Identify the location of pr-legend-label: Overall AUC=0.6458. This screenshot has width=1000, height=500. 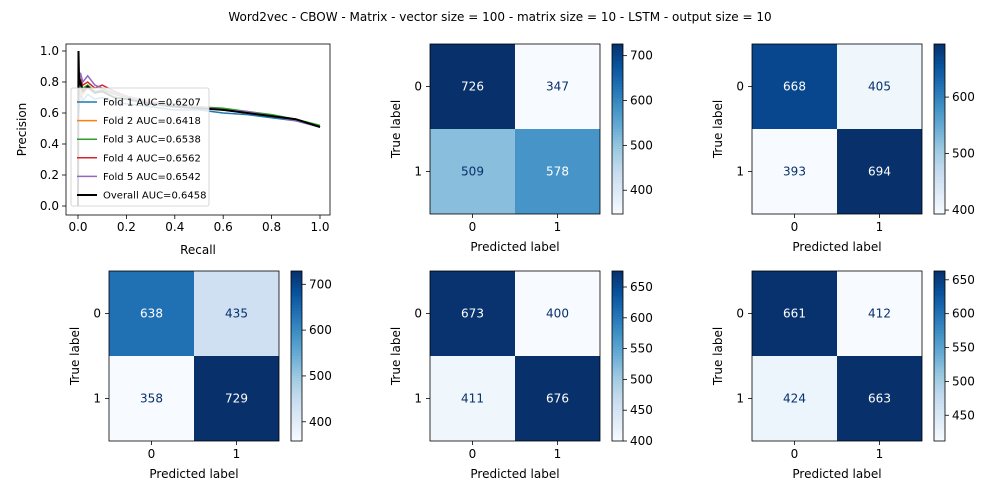
(154, 196).